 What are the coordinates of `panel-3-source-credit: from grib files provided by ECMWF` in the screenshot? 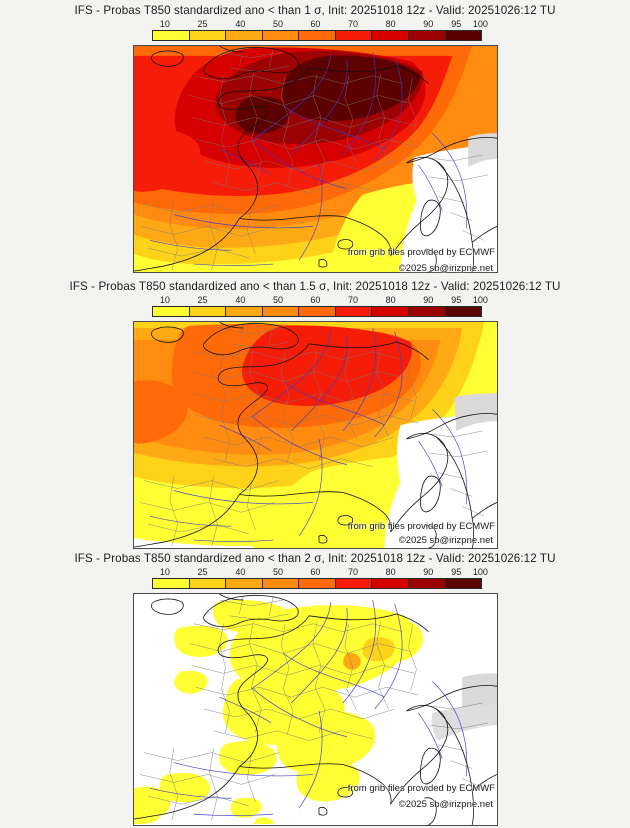 It's located at (421, 788).